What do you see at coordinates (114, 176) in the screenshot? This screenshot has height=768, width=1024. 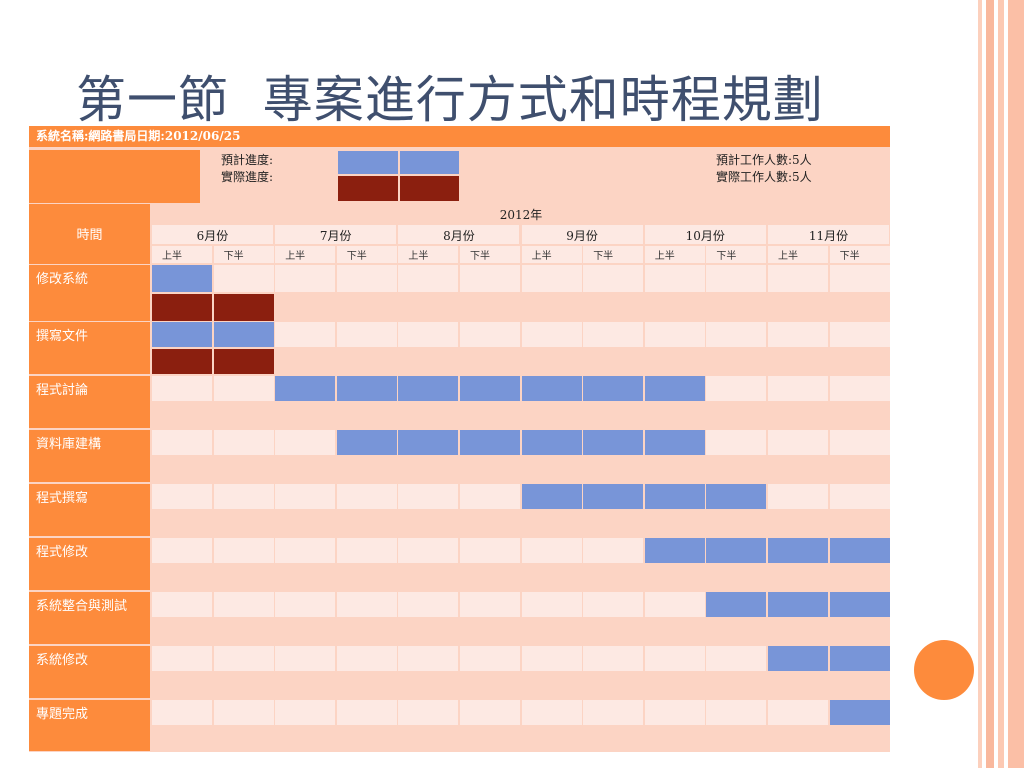 I see `legend-orange-block` at bounding box center [114, 176].